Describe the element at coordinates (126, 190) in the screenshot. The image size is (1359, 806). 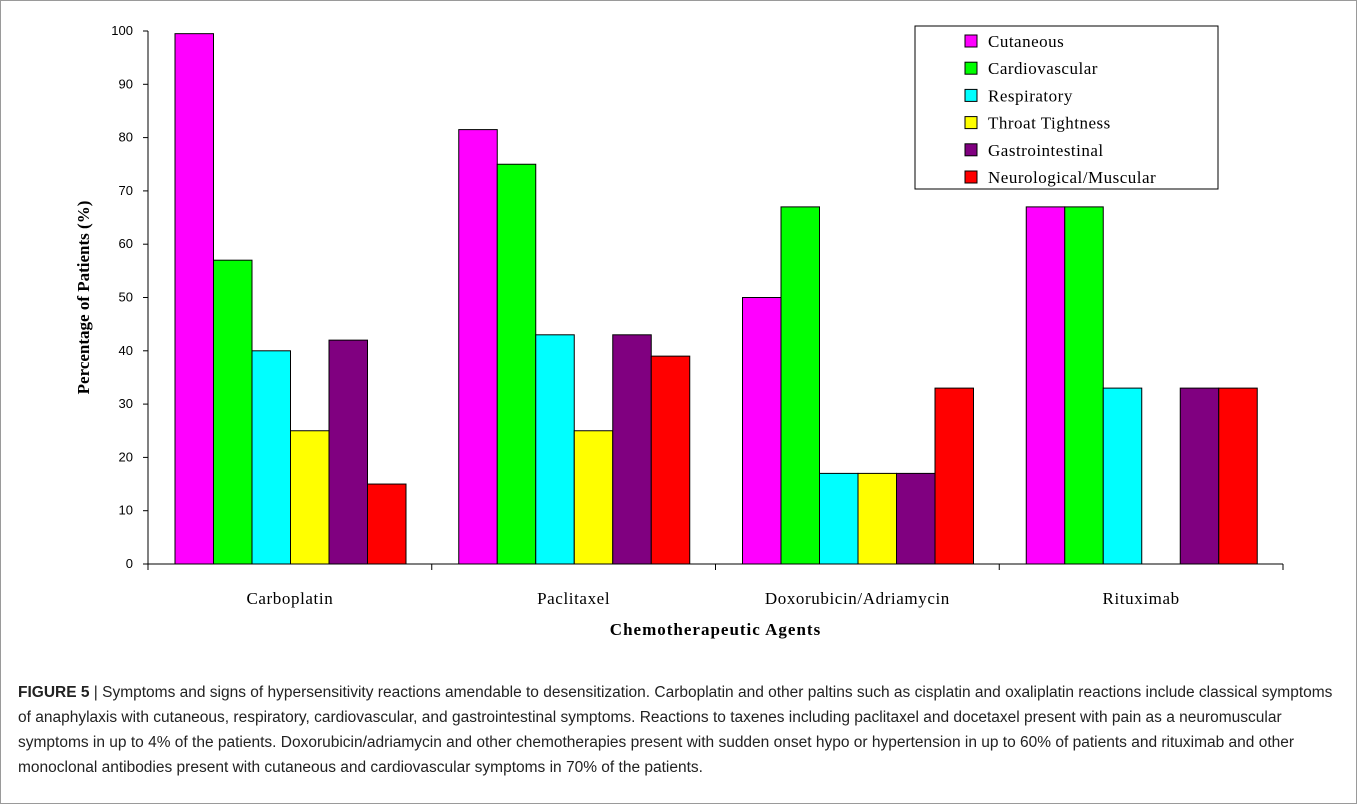
I see `y-tick-label: 70` at that location.